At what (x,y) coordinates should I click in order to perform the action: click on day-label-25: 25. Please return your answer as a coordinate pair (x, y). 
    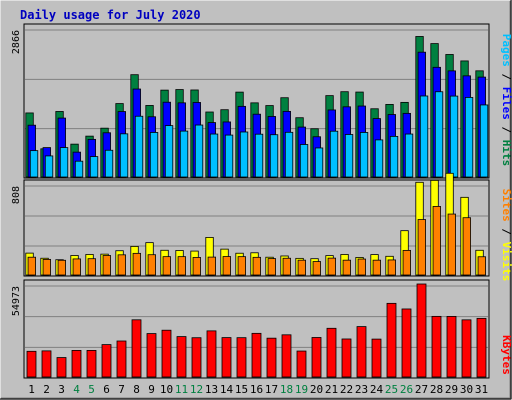
    Looking at the image, I should click on (391, 389).